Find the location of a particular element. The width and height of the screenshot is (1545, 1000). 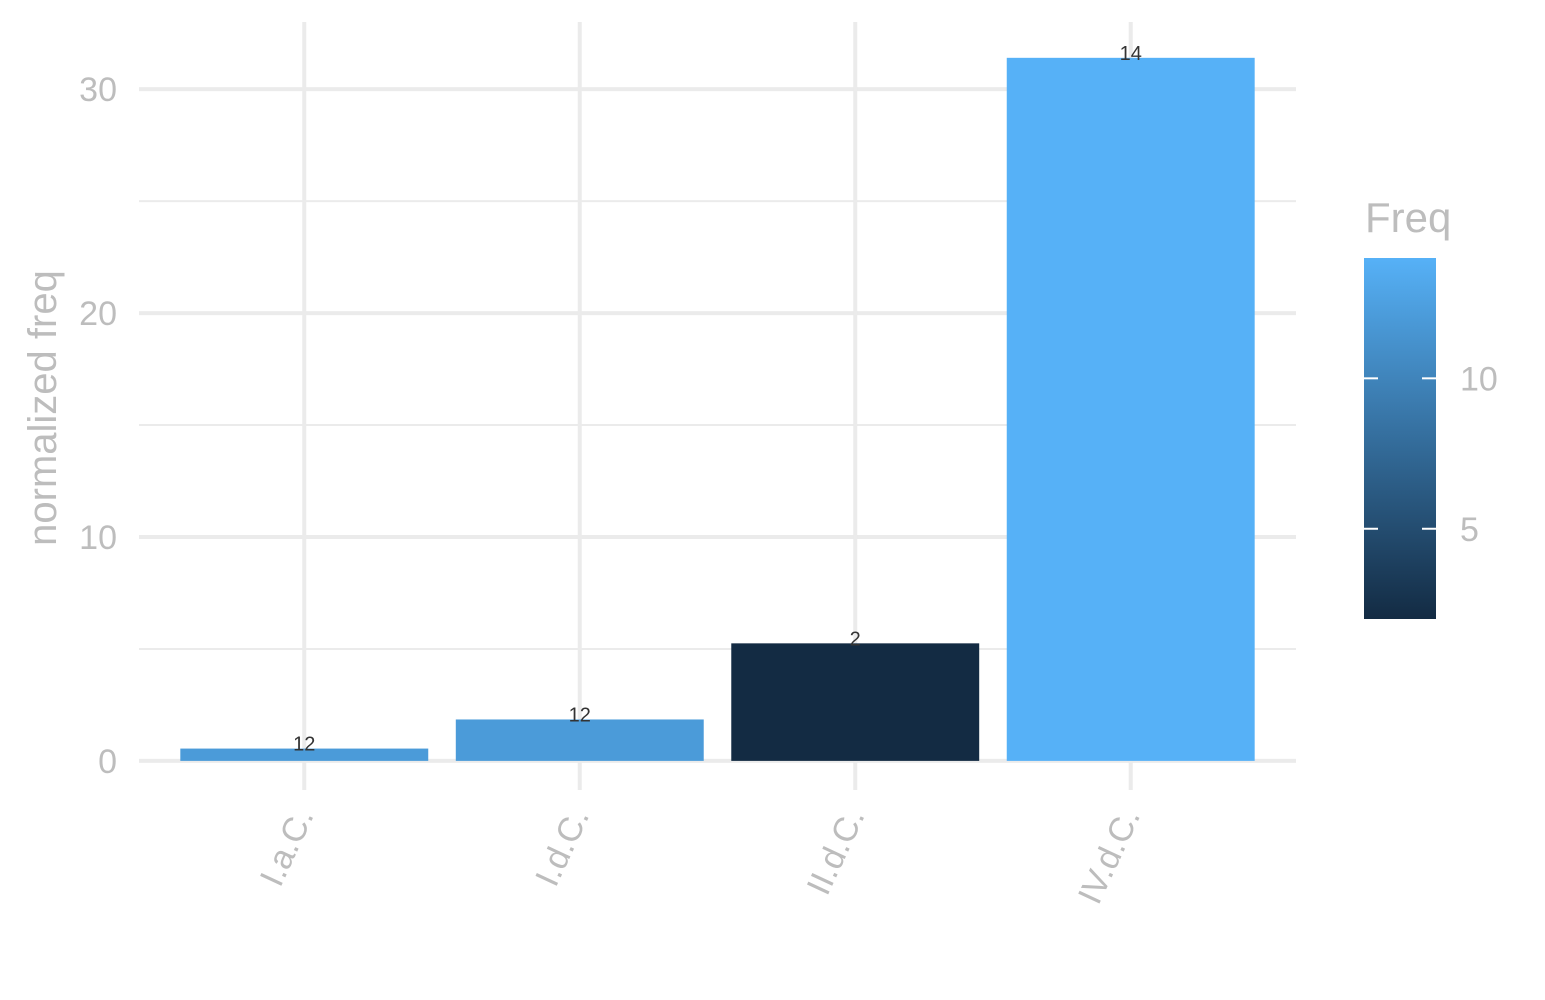

y-tick-label: 0 is located at coordinates (107, 762).